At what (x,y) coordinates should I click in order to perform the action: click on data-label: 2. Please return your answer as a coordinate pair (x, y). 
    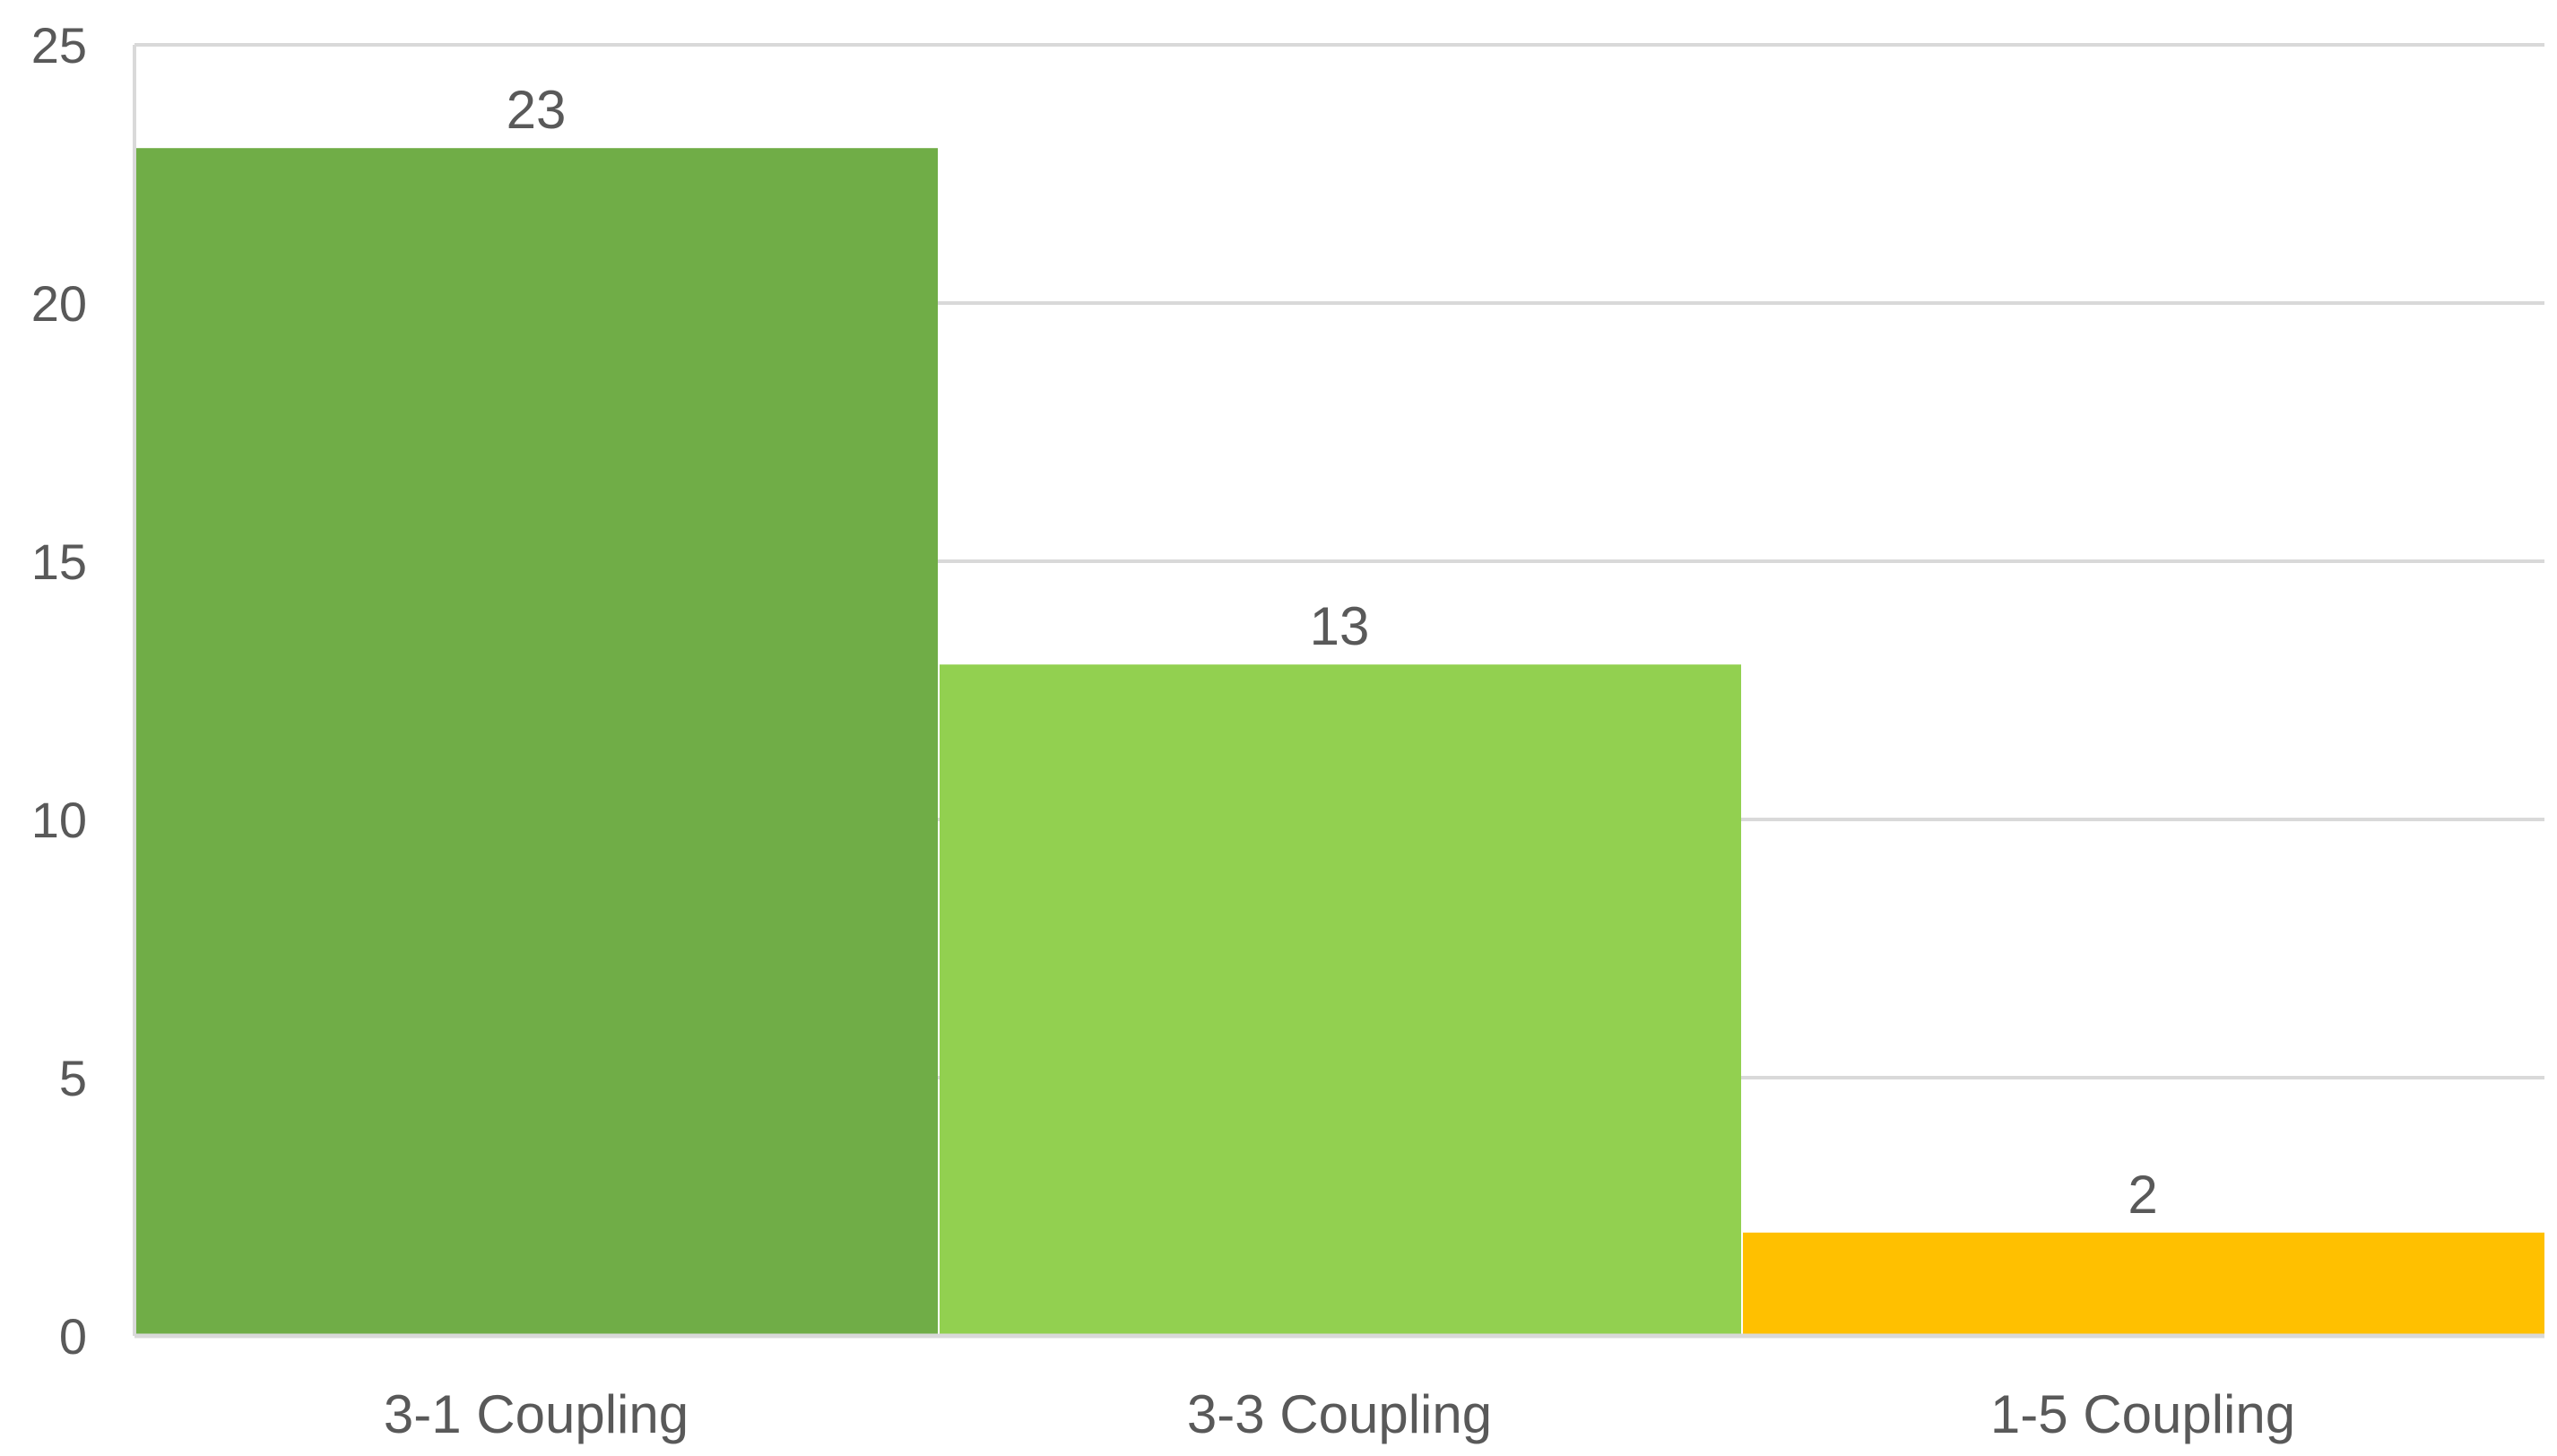
    Looking at the image, I should click on (2142, 1195).